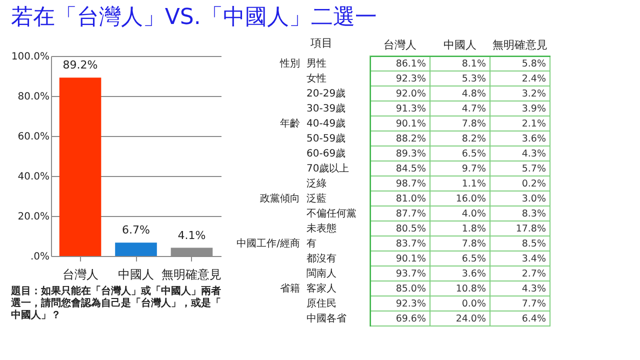 This screenshot has width=640, height=360. I want to click on data-label: 4.0%, so click(474, 214).